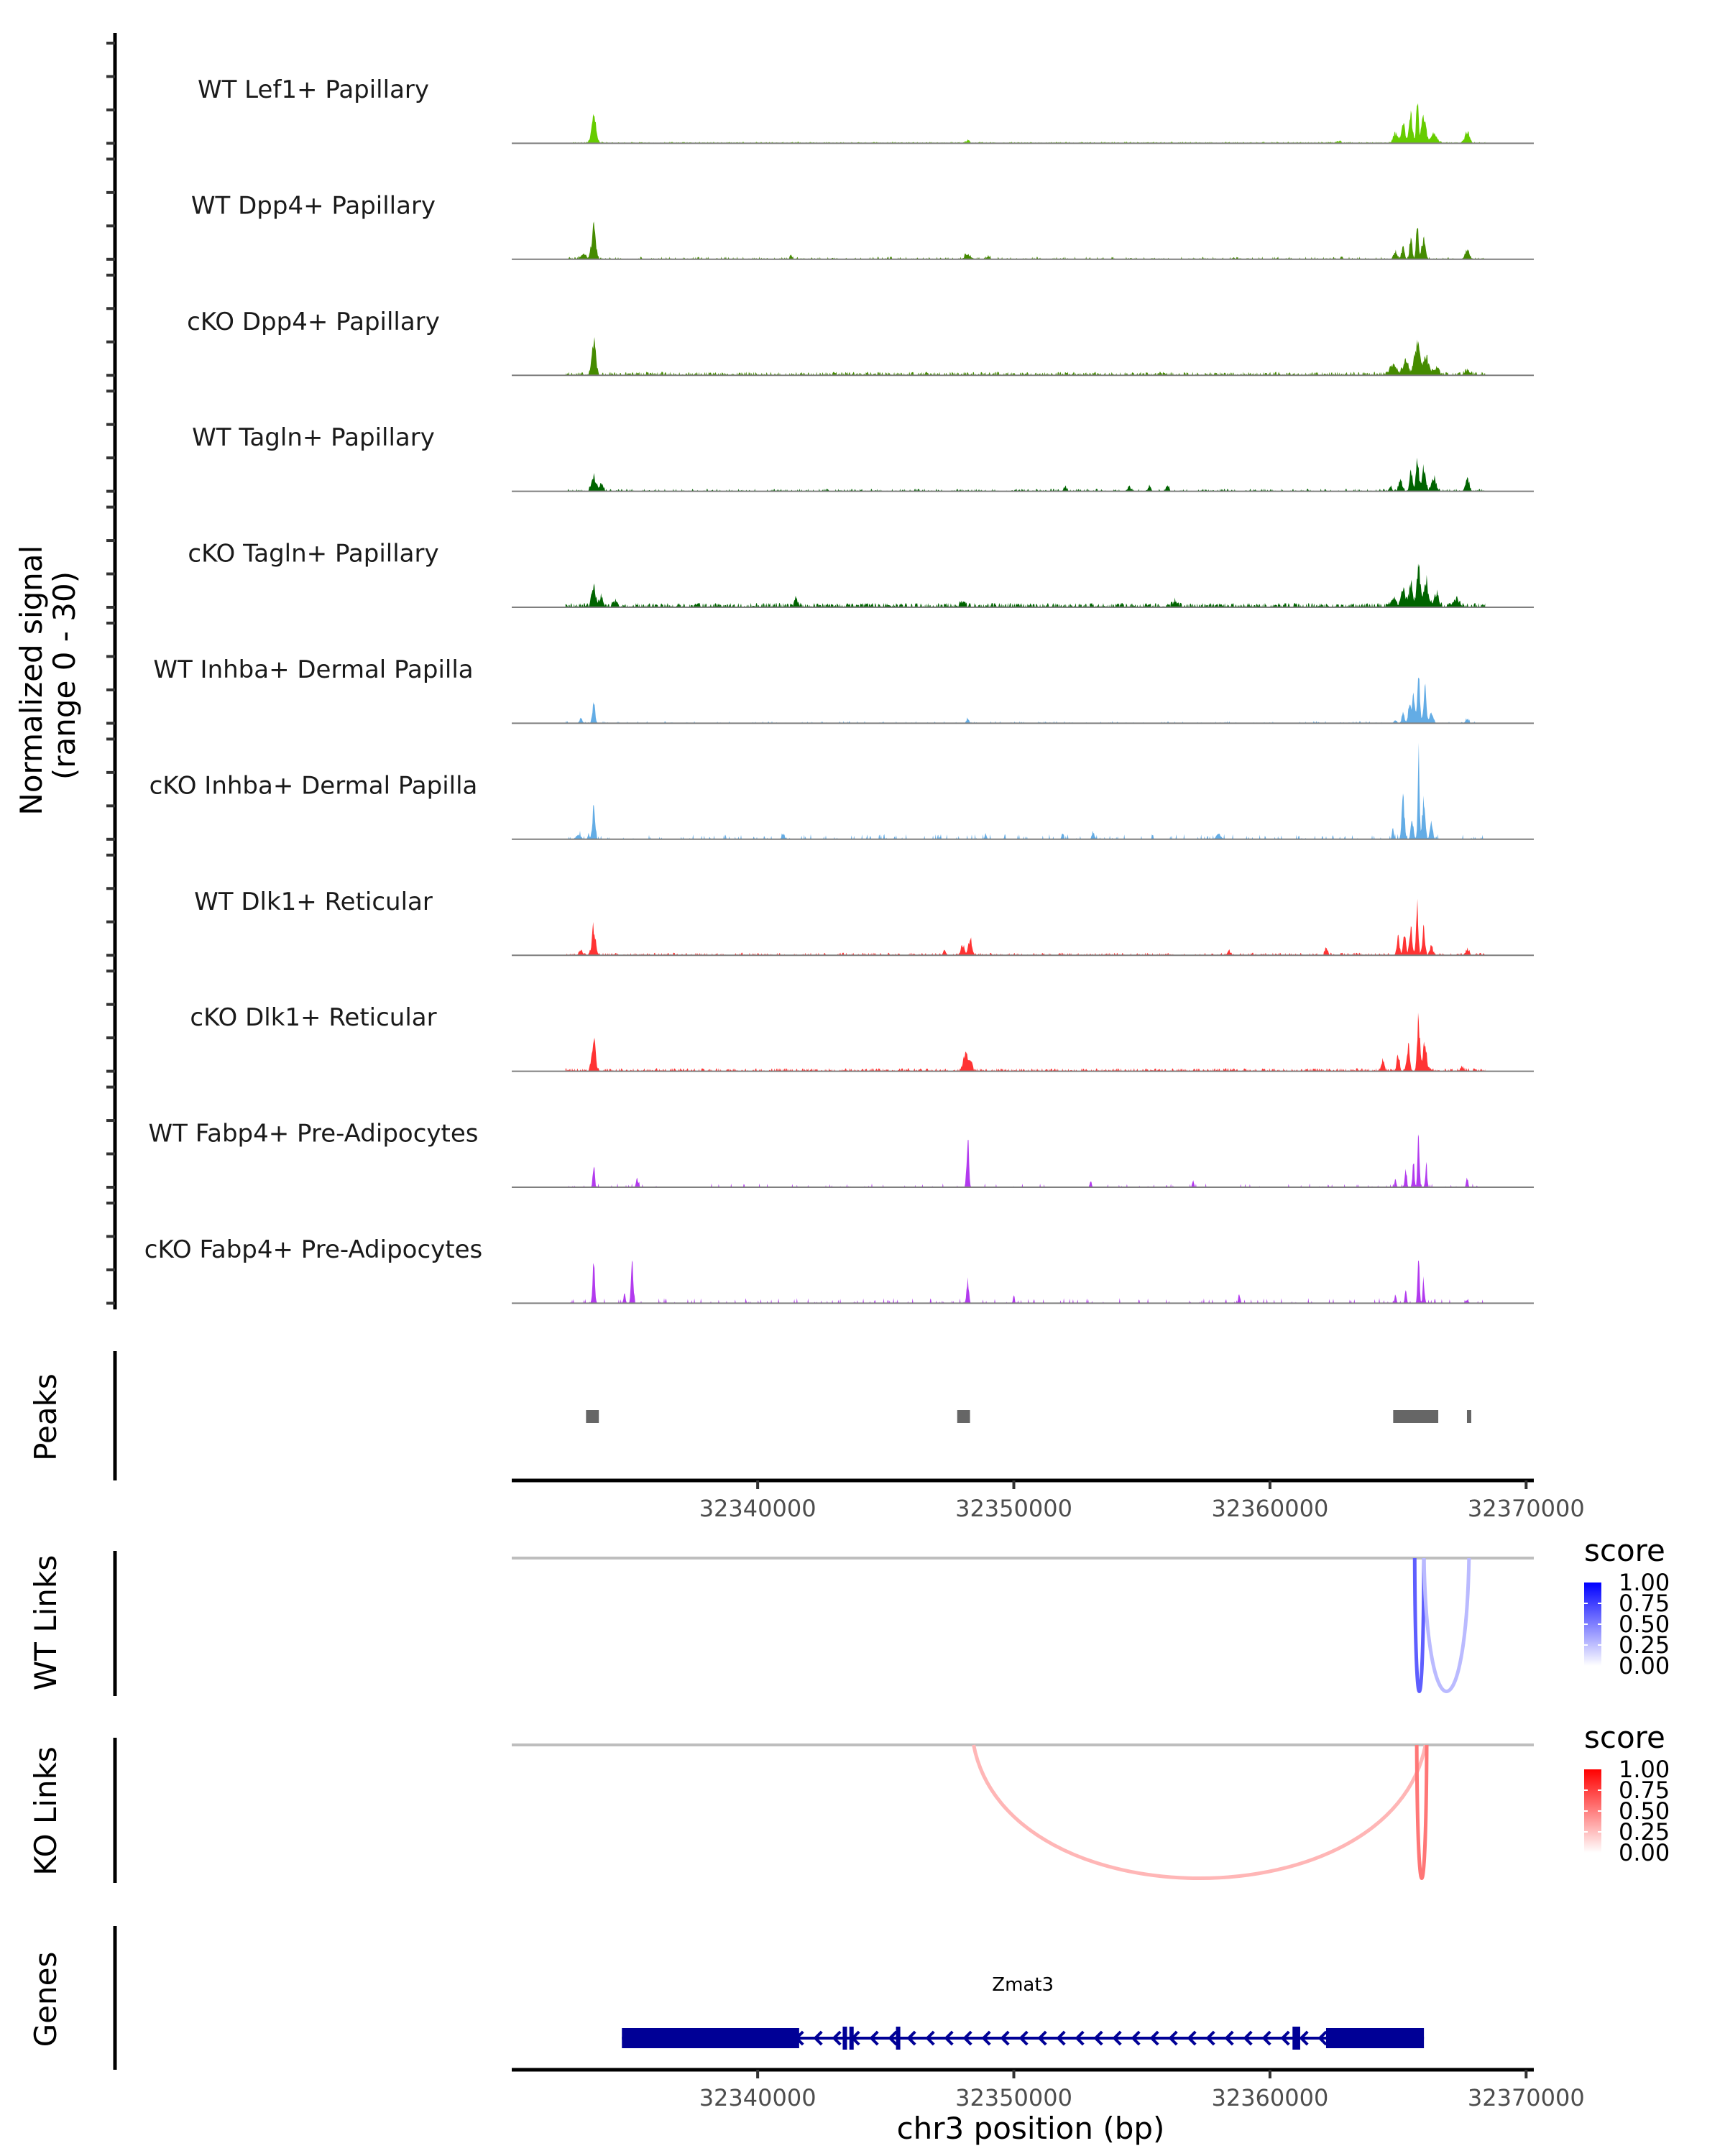  I want to click on gene-models: Zmat3, so click(1023, 2012).